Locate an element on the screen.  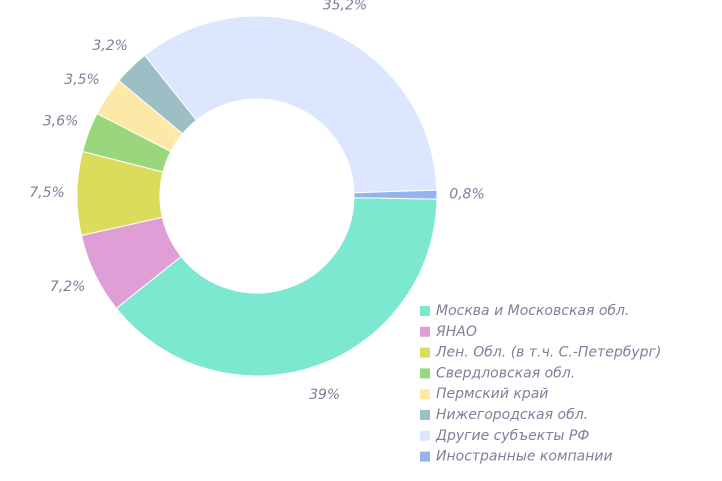
donut-segment is located at coordinates (395, 194).